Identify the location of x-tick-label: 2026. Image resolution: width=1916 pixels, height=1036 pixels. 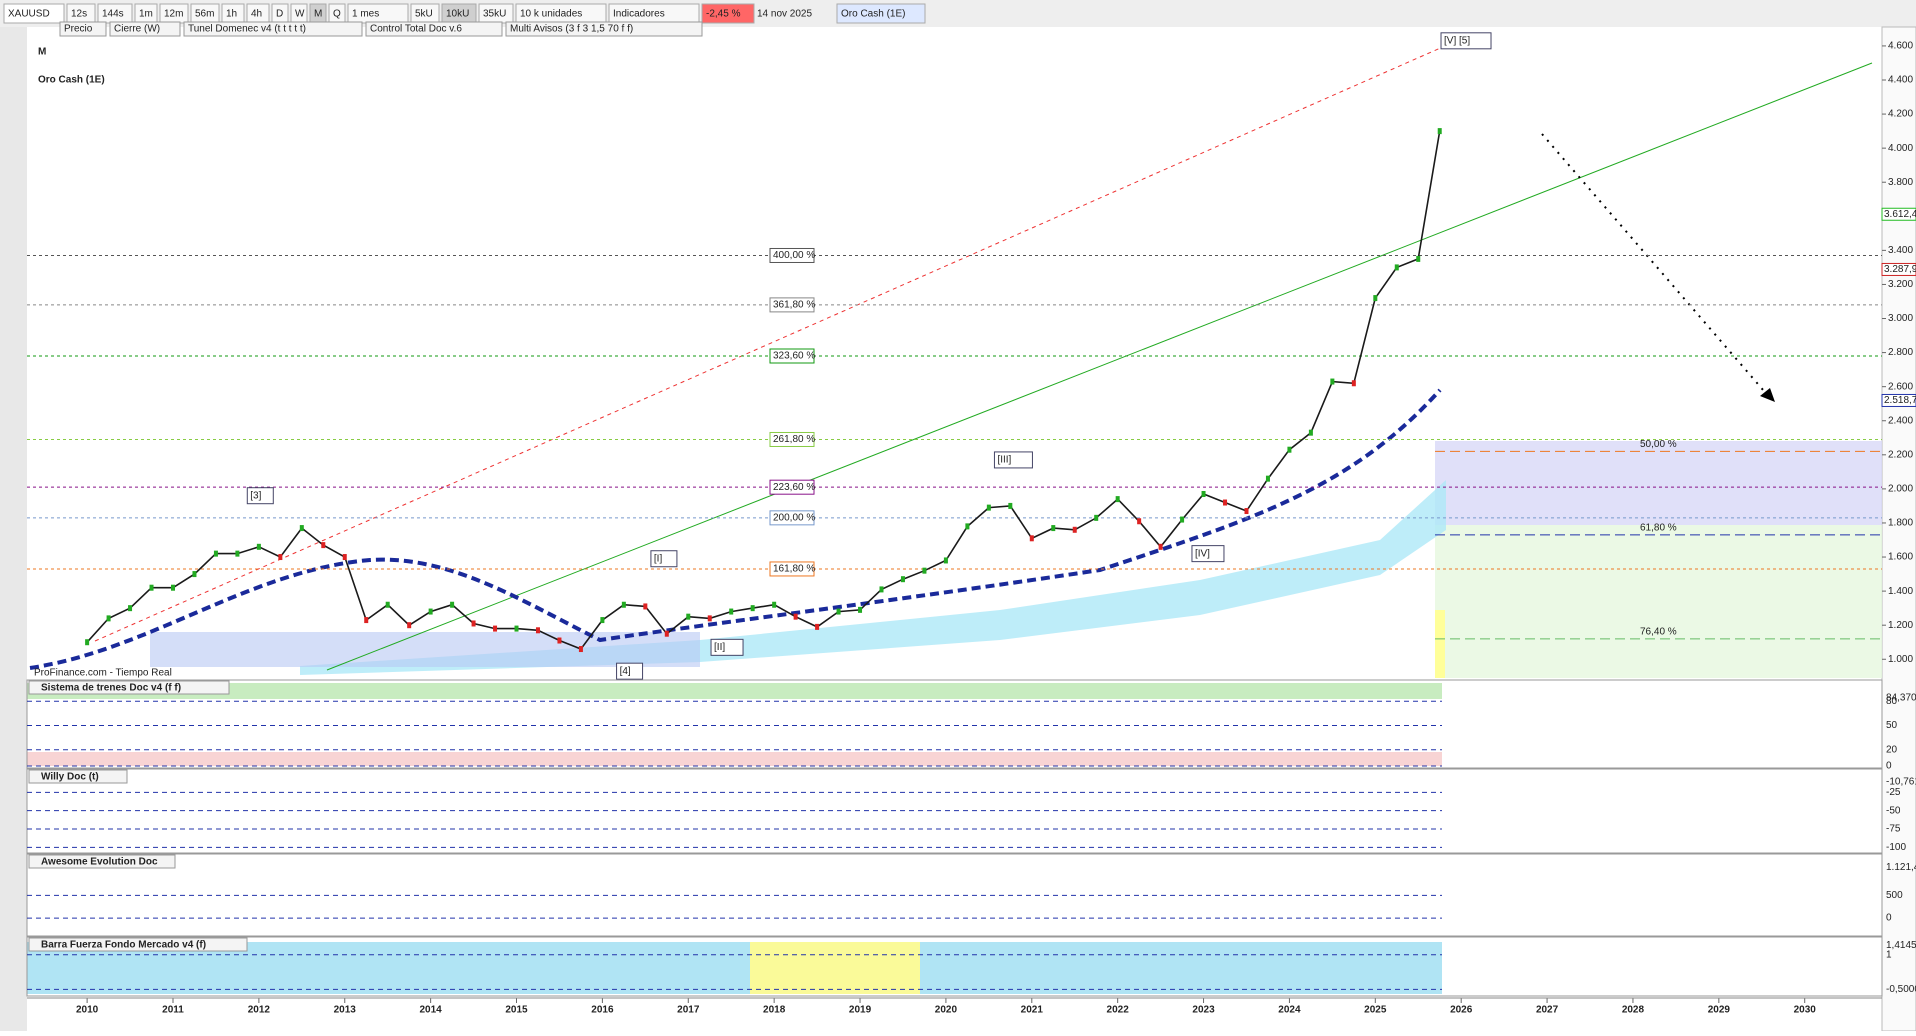
(1461, 1010).